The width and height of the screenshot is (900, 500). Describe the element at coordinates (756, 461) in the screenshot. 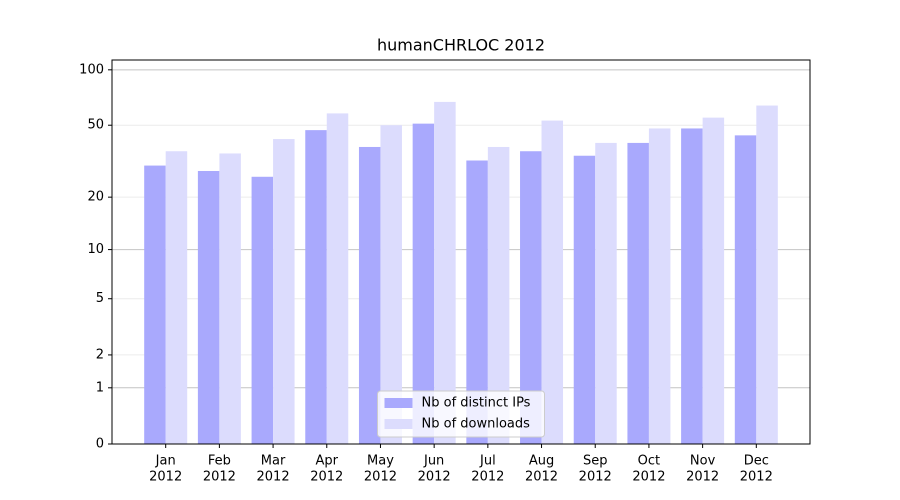

I see `x-tick-label: Dec` at that location.